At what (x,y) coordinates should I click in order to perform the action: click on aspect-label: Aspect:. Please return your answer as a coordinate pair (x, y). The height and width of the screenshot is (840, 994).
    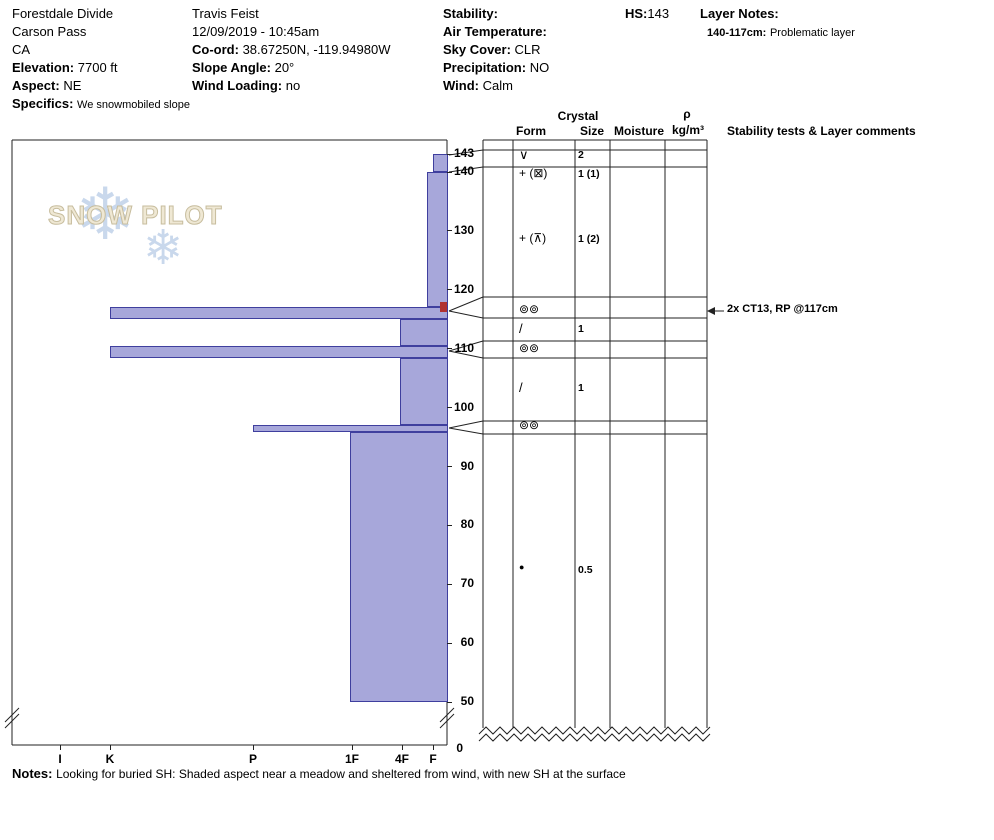
    Looking at the image, I should click on (36, 85).